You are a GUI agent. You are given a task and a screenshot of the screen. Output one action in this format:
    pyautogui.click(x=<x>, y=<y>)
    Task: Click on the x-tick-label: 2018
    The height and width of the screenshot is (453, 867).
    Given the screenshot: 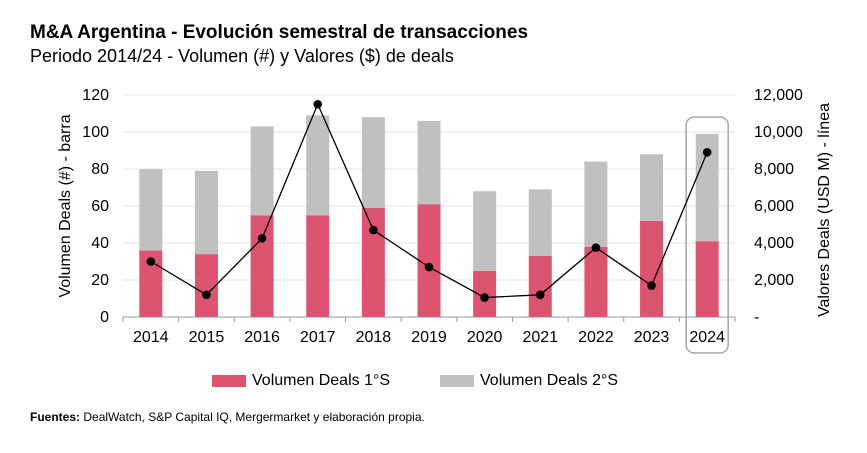 What is the action you would take?
    pyautogui.click(x=374, y=337)
    